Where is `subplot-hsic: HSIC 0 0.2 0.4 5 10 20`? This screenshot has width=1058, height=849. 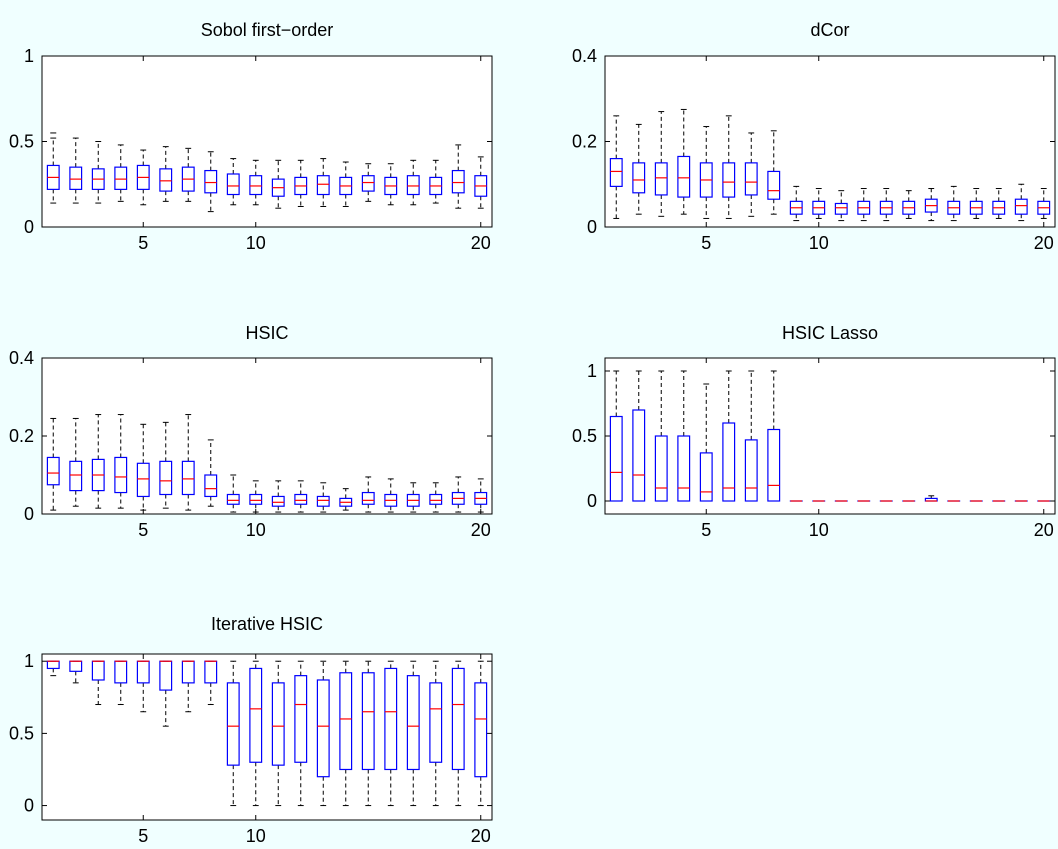
subplot-hsic: HSIC 0 0.2 0.4 5 10 20 is located at coordinates (251, 431).